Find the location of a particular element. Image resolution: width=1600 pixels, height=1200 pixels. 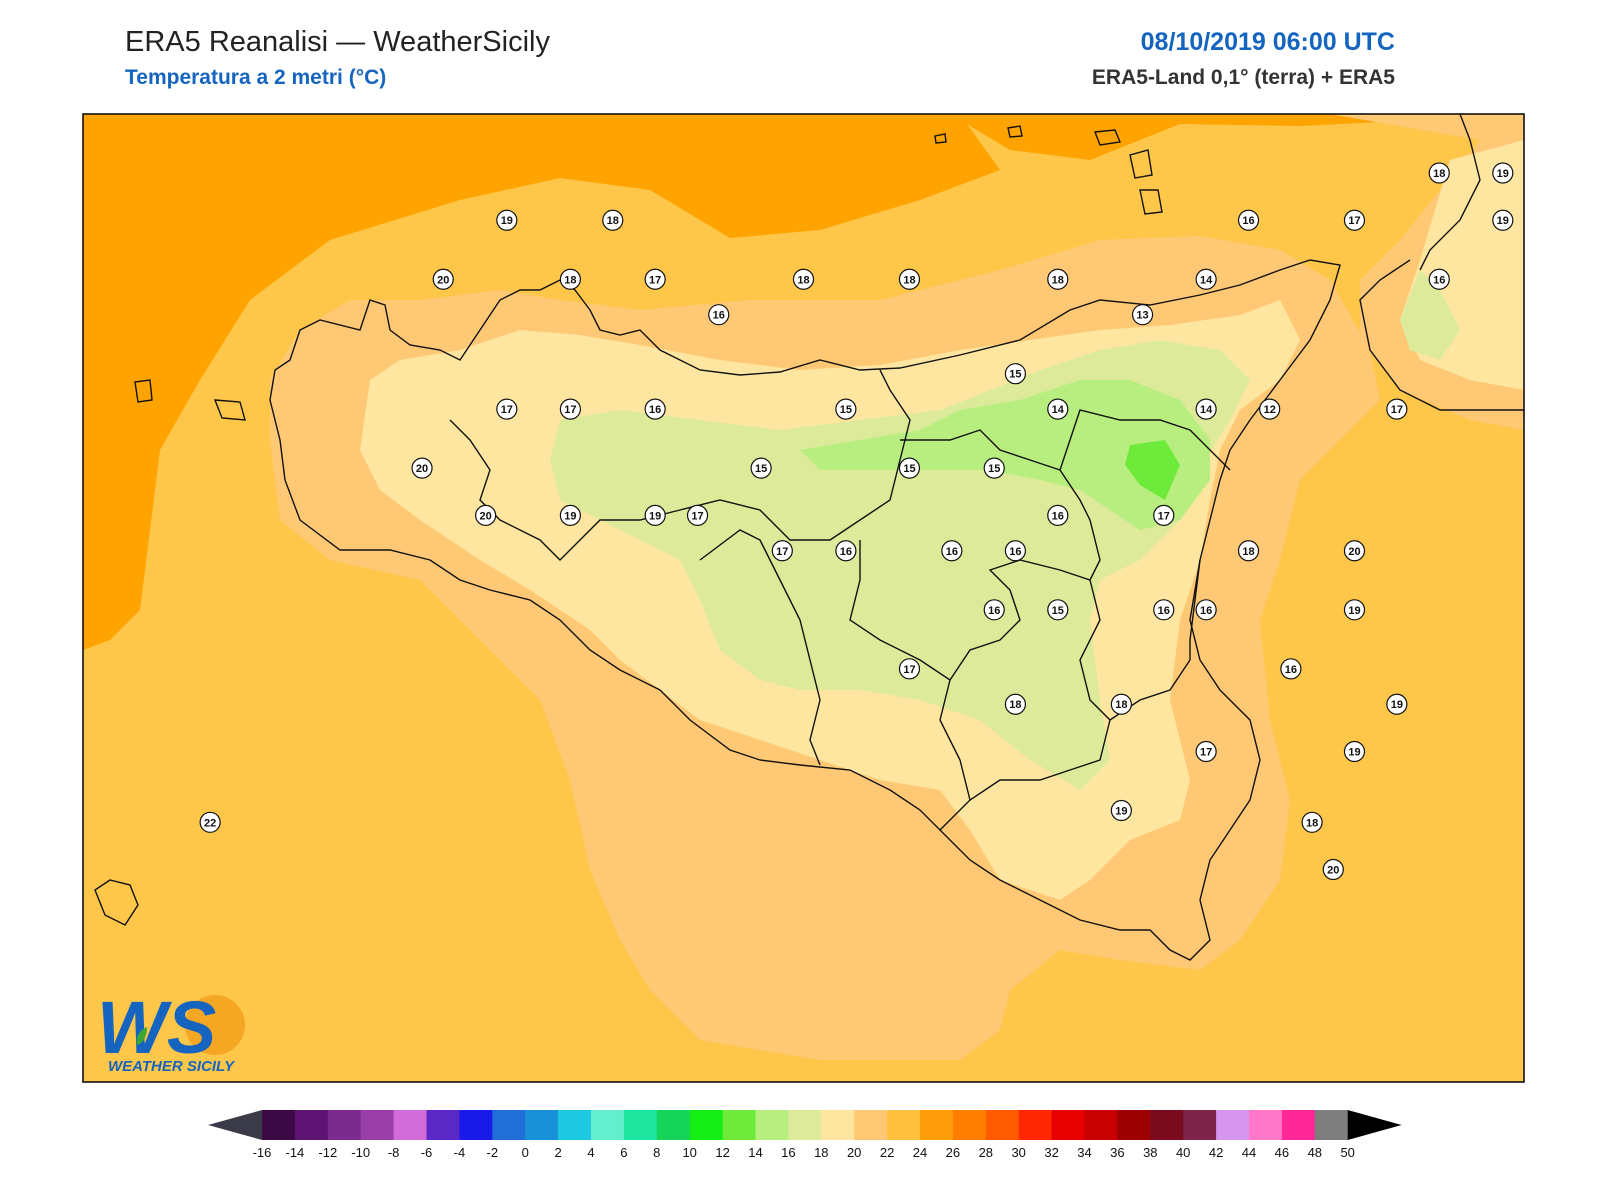

warm-sea-field-north is located at coordinates (1237, 137).